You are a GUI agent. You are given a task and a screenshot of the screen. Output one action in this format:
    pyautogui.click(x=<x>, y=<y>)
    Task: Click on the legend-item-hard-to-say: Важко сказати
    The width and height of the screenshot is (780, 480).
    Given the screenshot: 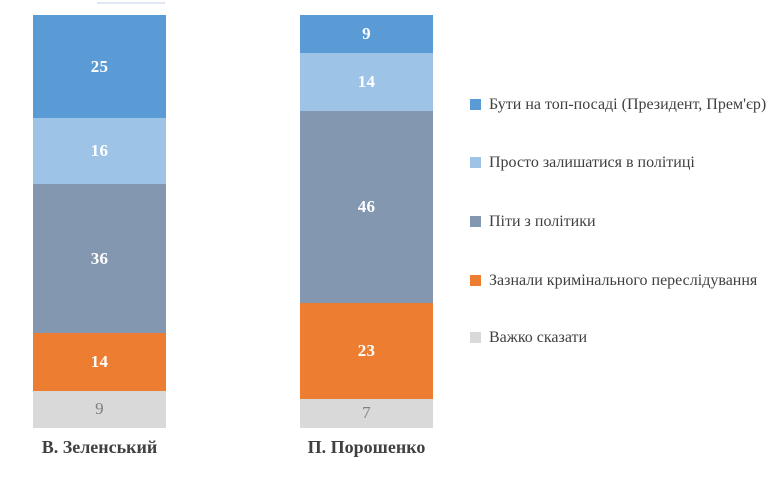 What is the action you would take?
    pyautogui.click(x=624, y=337)
    